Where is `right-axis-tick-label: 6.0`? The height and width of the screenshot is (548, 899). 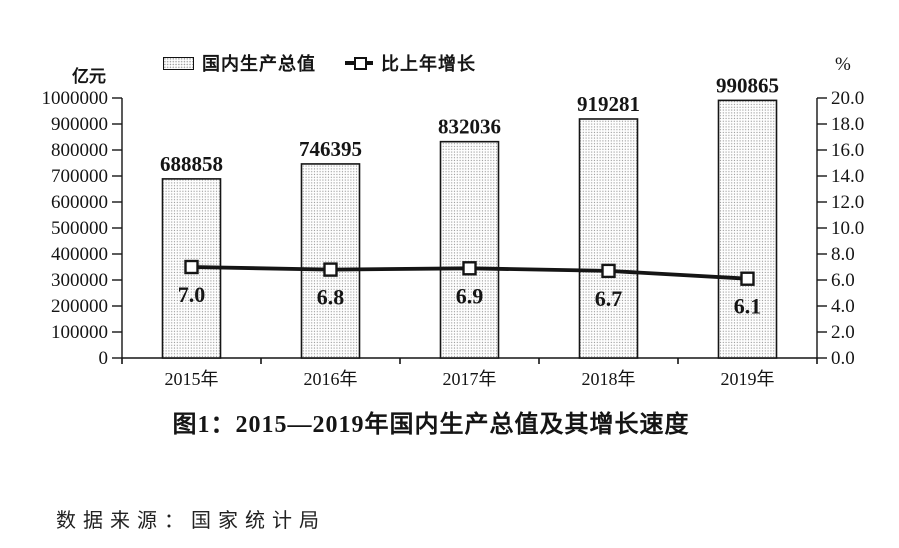
right-axis-tick-label: 6.0 is located at coordinates (843, 280).